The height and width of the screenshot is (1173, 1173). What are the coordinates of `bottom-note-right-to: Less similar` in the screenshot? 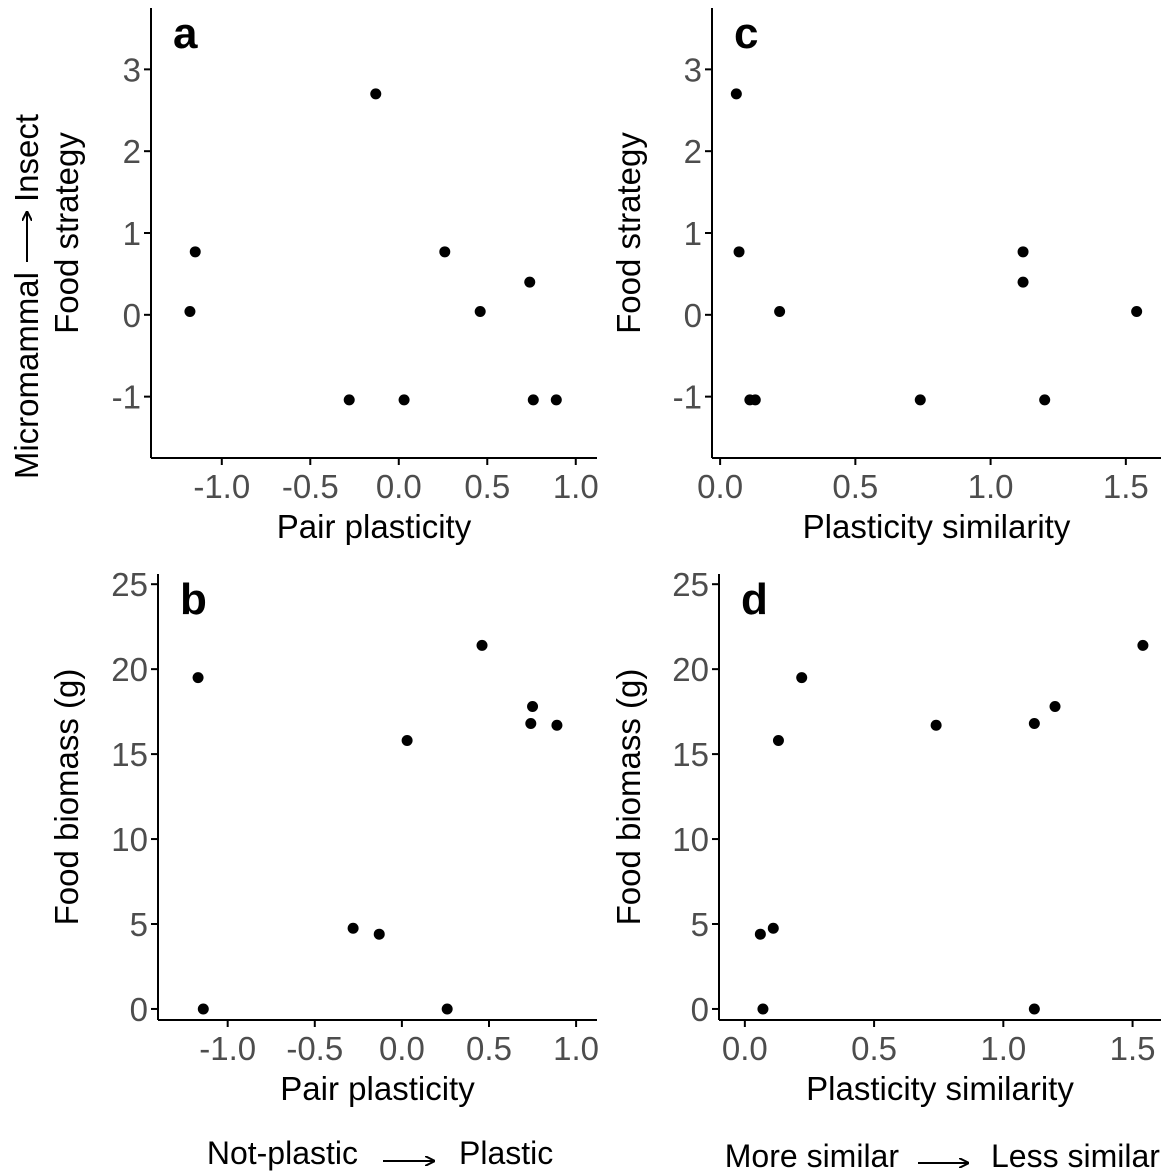 It's located at (1075, 1155).